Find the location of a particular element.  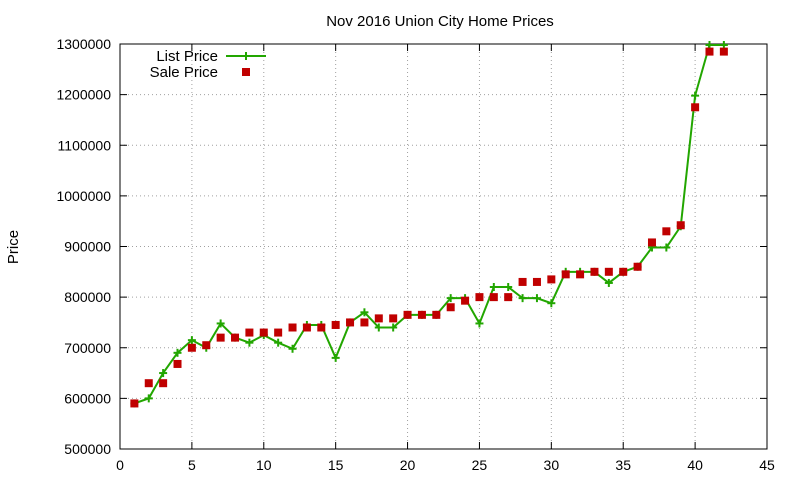

legend-swatch-sale-price is located at coordinates (246, 72).